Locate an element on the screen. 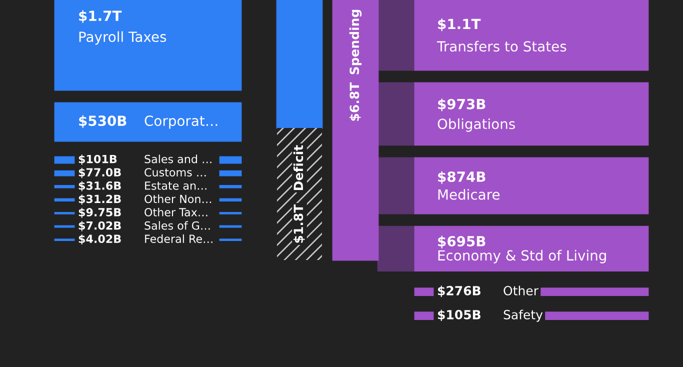 The width and height of the screenshot is (683, 367). data-label: $77.0B is located at coordinates (99, 173).